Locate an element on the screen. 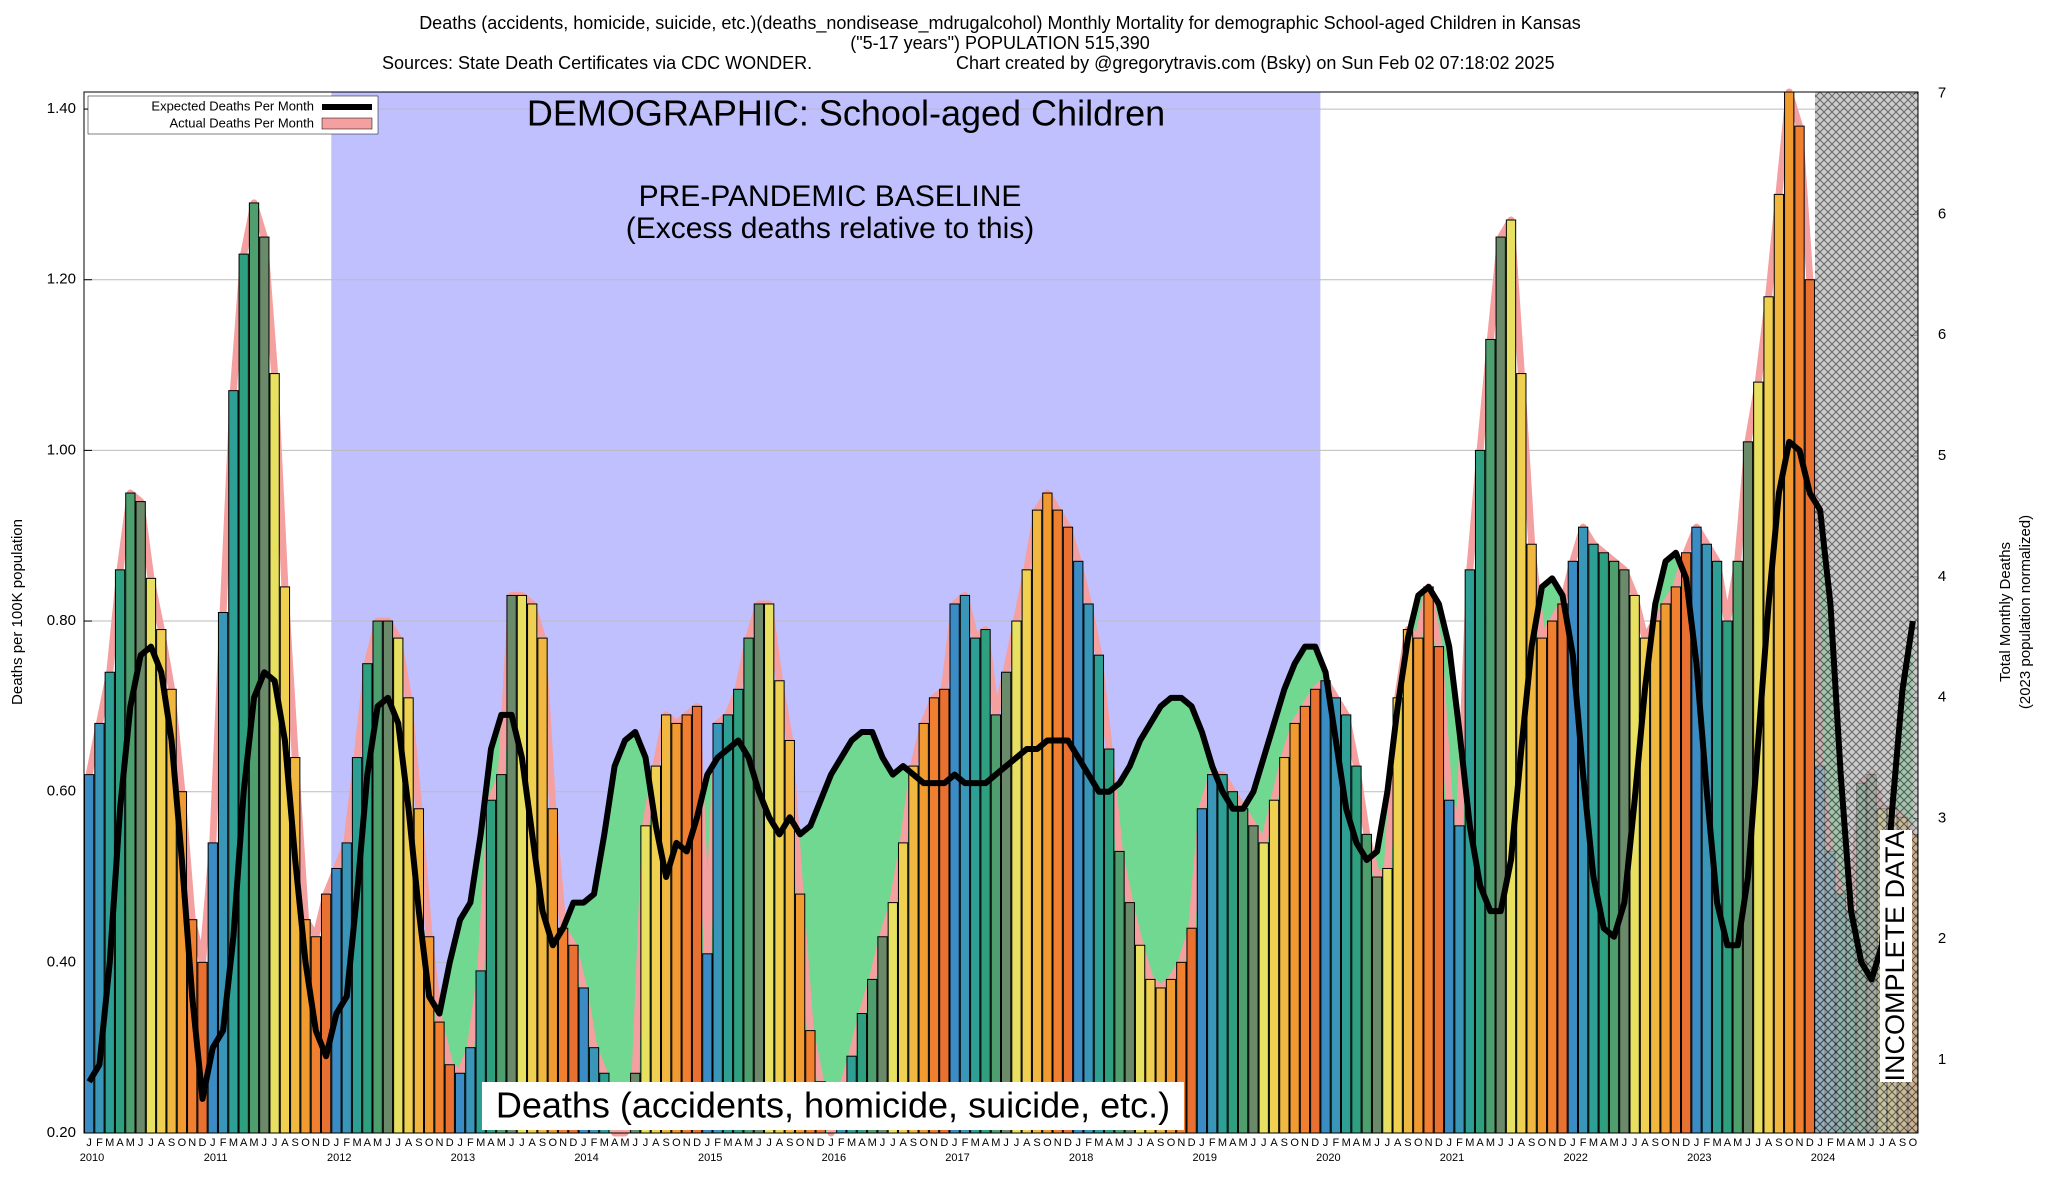  legend-label: Expected Deaths Per Month is located at coordinates (232, 105).